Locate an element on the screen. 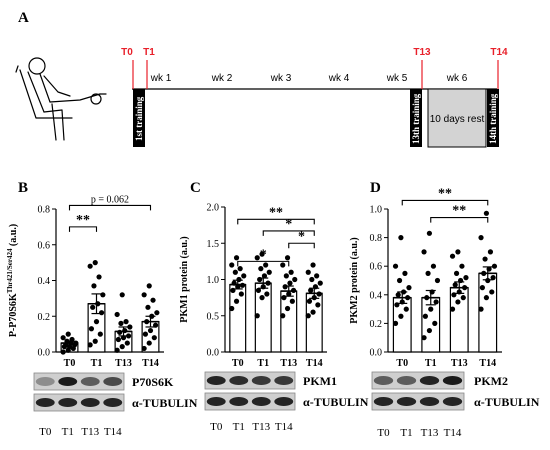 The width and height of the screenshot is (550, 450). timepoint-t1: T1 is located at coordinates (149, 52).